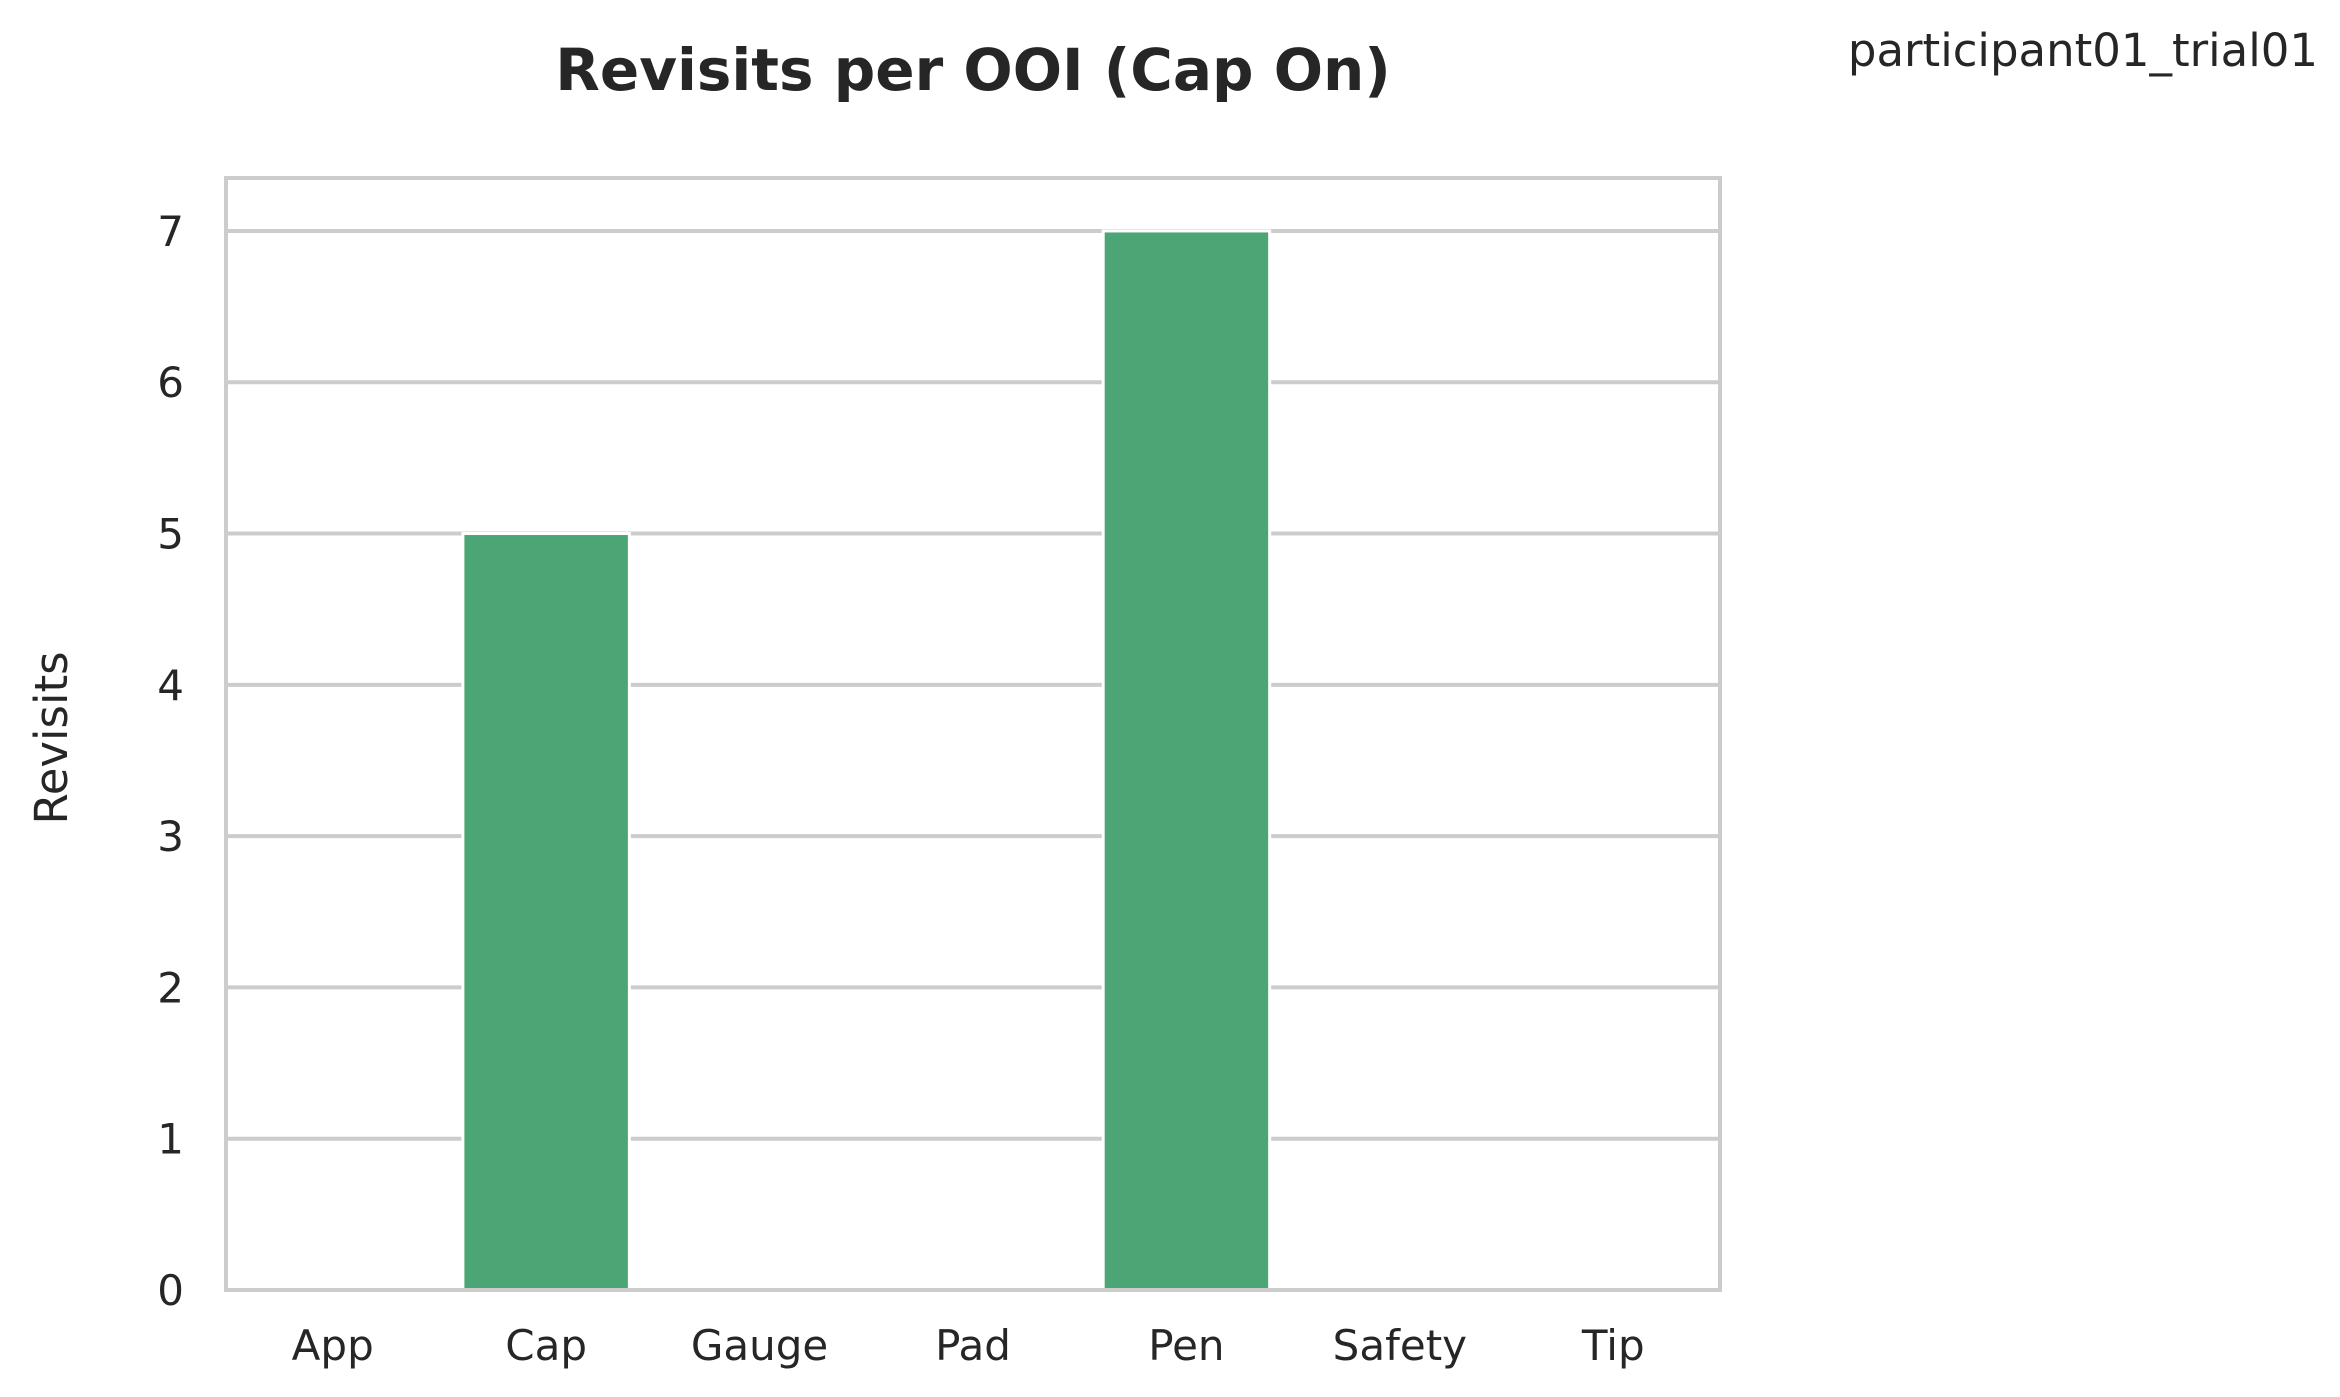  Describe the element at coordinates (170, 534) in the screenshot. I see `y-tick-label: 5` at that location.